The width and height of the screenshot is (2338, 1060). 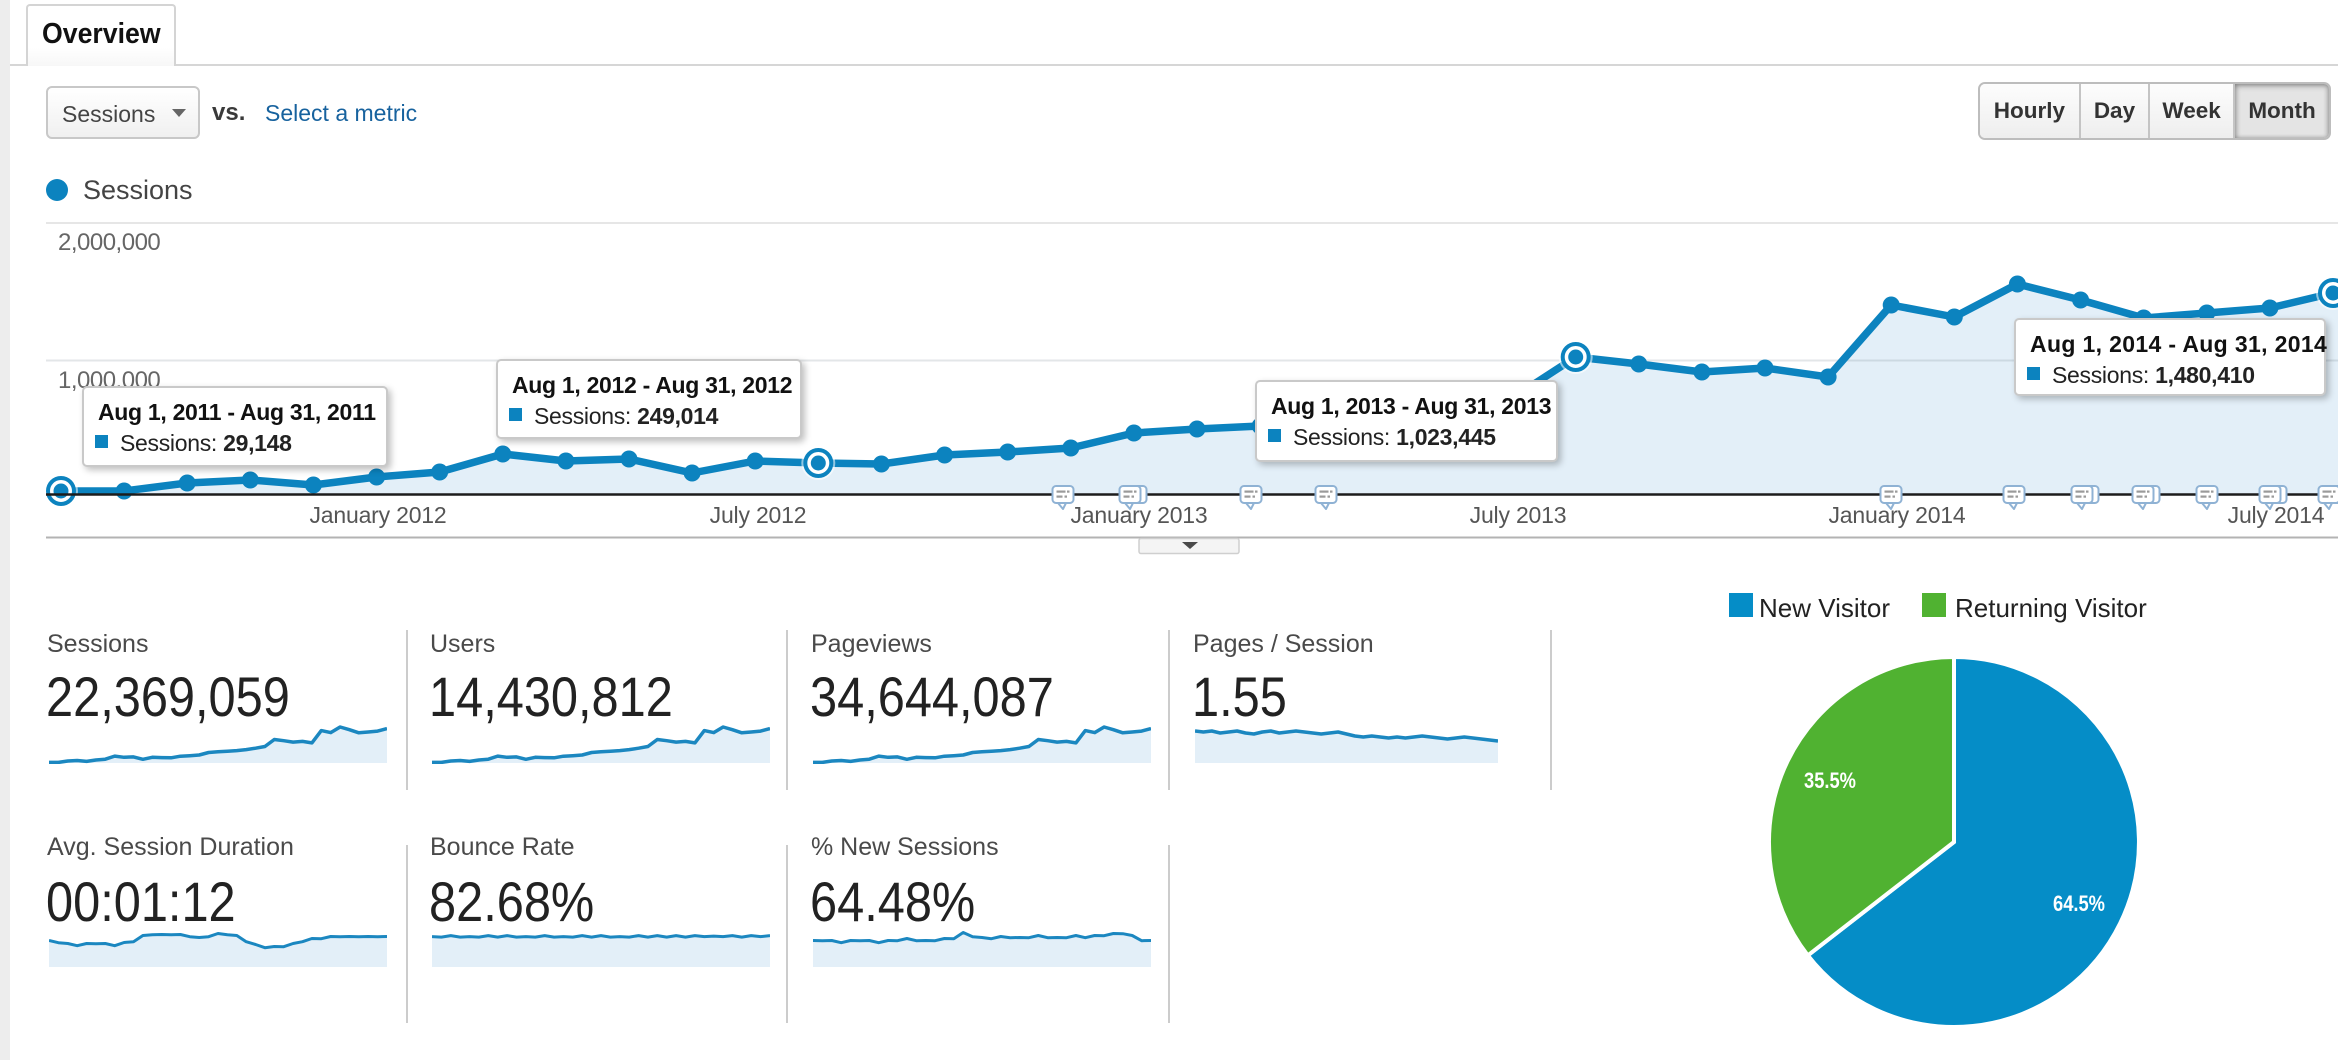 I want to click on svg-text: January 2013, so click(x=1139, y=515).